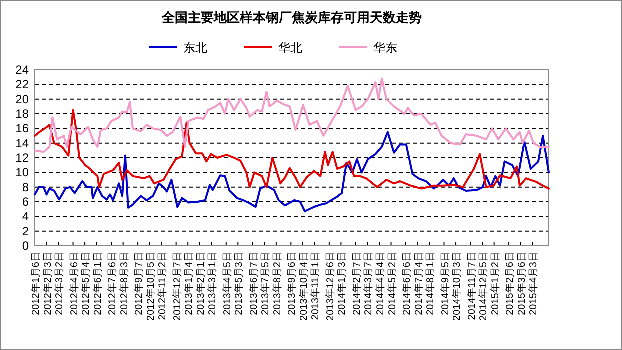  Describe the element at coordinates (23, 143) in the screenshot. I see `y-tick-label: 14` at that location.